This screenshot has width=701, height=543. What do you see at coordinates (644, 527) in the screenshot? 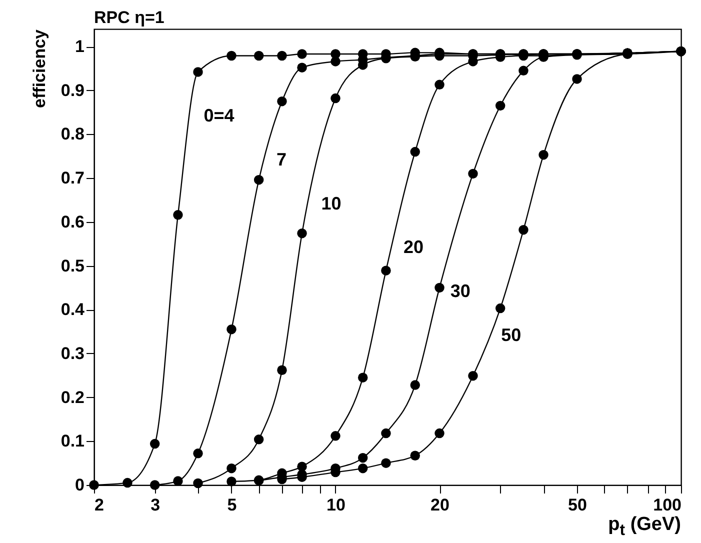
I see `x-axis-title: p$_{t}$ (GeV)` at bounding box center [644, 527].